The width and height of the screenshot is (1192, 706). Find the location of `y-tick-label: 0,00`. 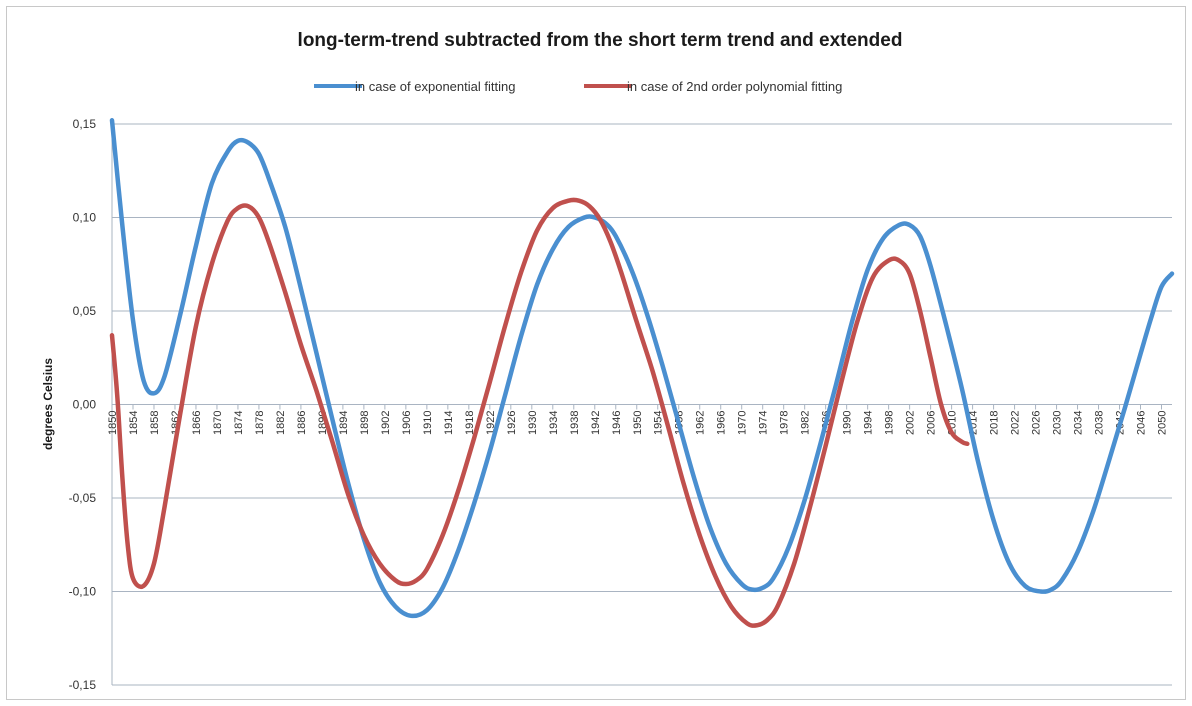

y-tick-label: 0,00 is located at coordinates (85, 405).